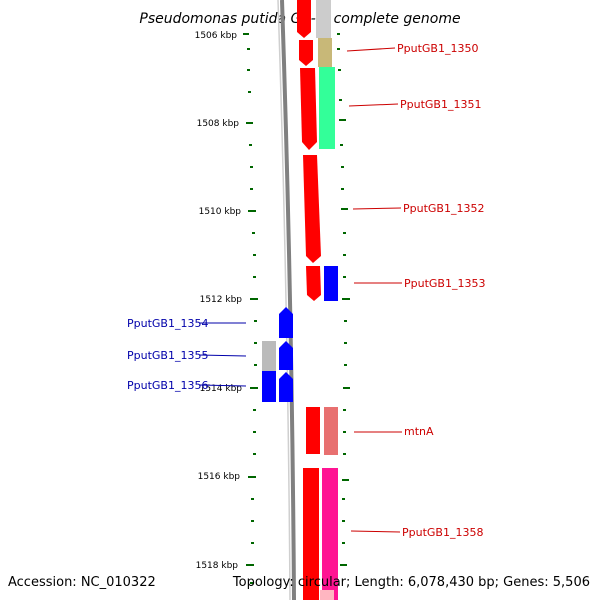  What do you see at coordinates (443, 208) in the screenshot?
I see `gene-label: PputGB1_1352` at bounding box center [443, 208].